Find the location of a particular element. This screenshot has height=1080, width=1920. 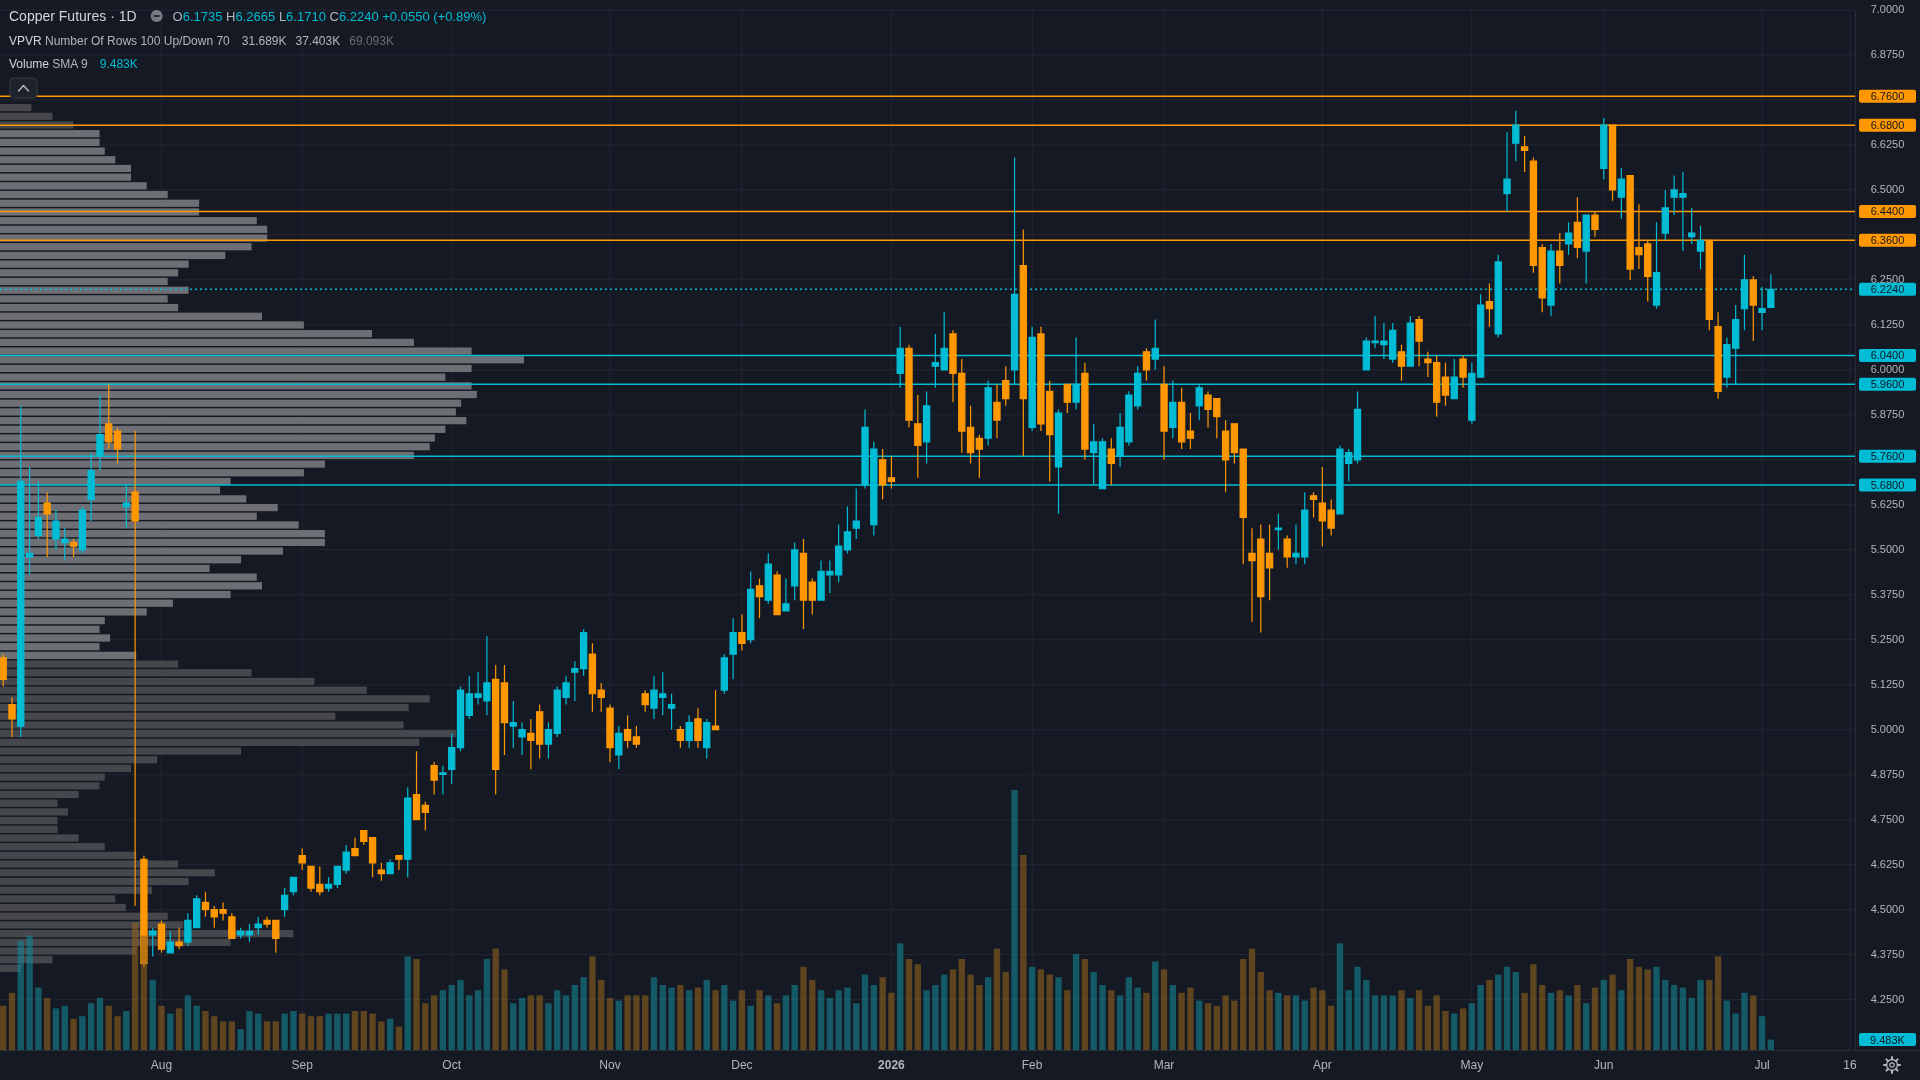

x-tick-label: Aug is located at coordinates (161, 1065).